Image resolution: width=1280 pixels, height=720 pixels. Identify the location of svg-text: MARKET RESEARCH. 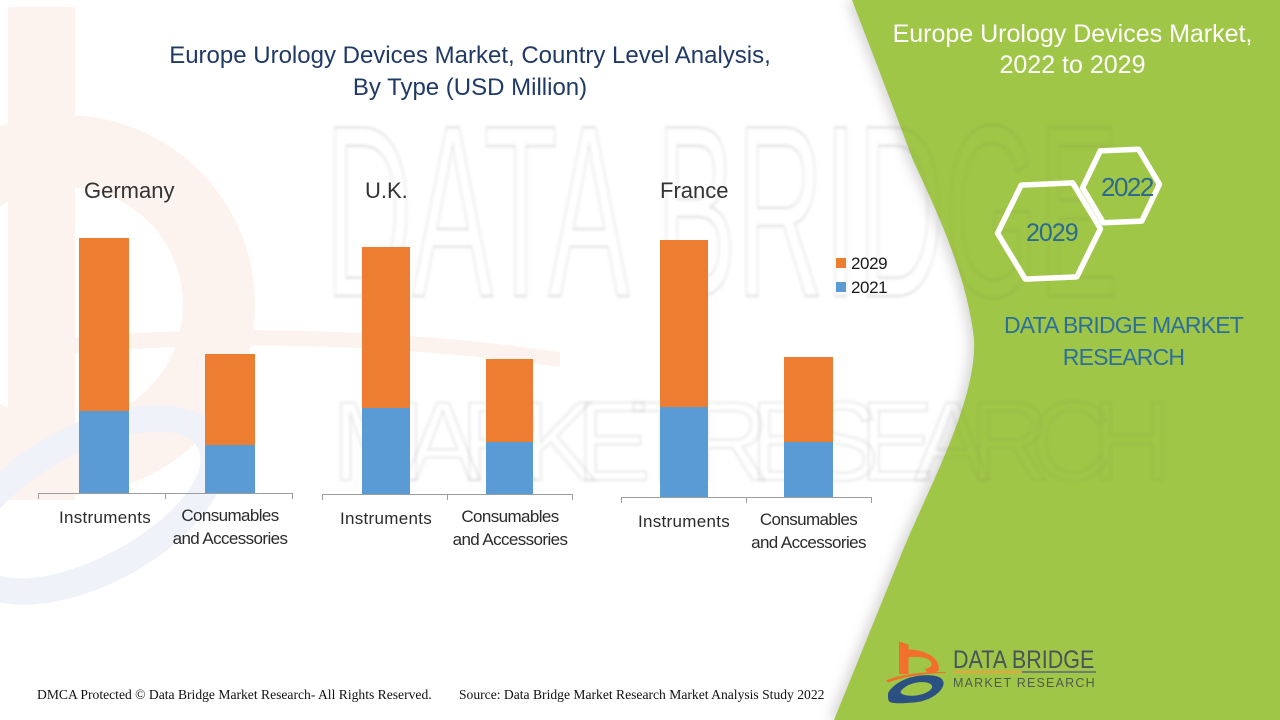
(752, 441).